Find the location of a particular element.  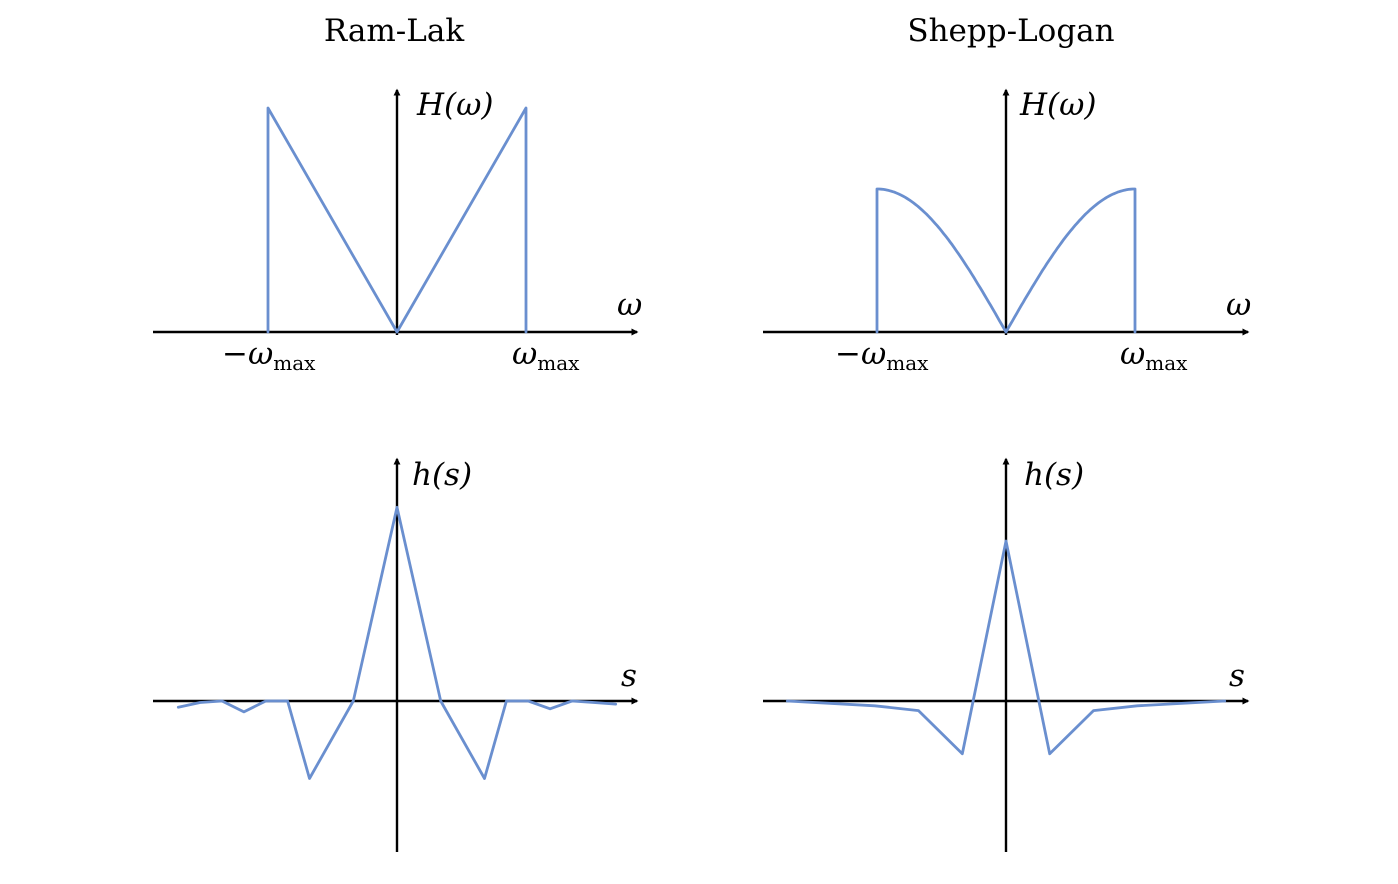

shepplogan-frequency-curve is located at coordinates (1006, 260).